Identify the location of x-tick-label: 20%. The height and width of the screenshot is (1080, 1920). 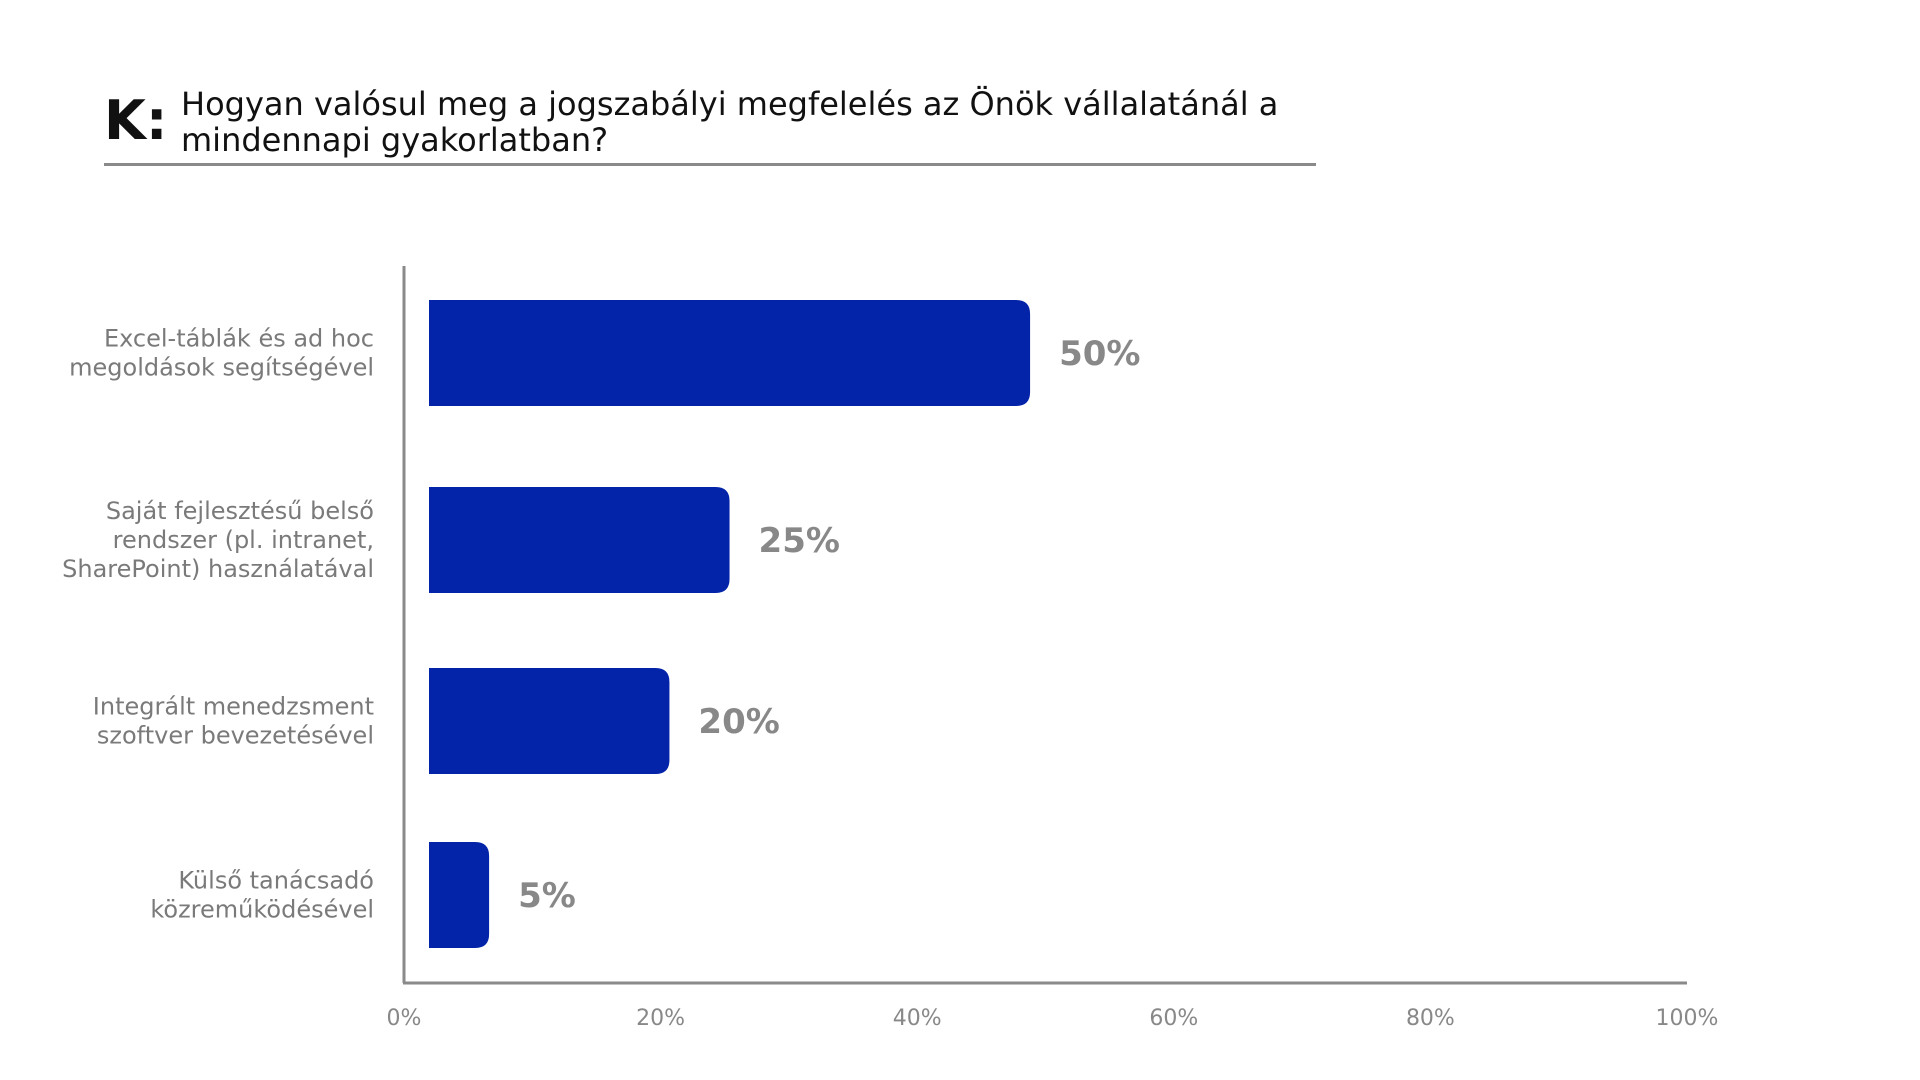
(660, 1018).